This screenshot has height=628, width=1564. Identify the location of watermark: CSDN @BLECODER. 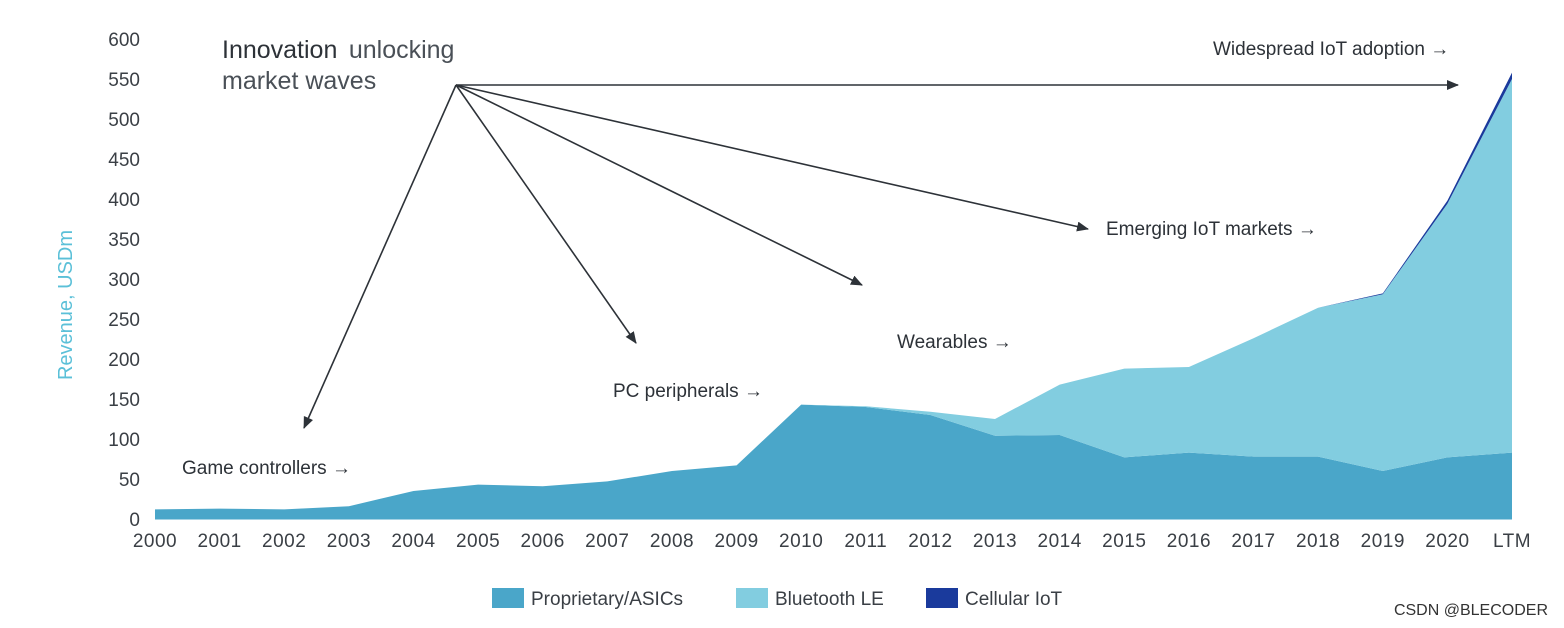
(1470, 610).